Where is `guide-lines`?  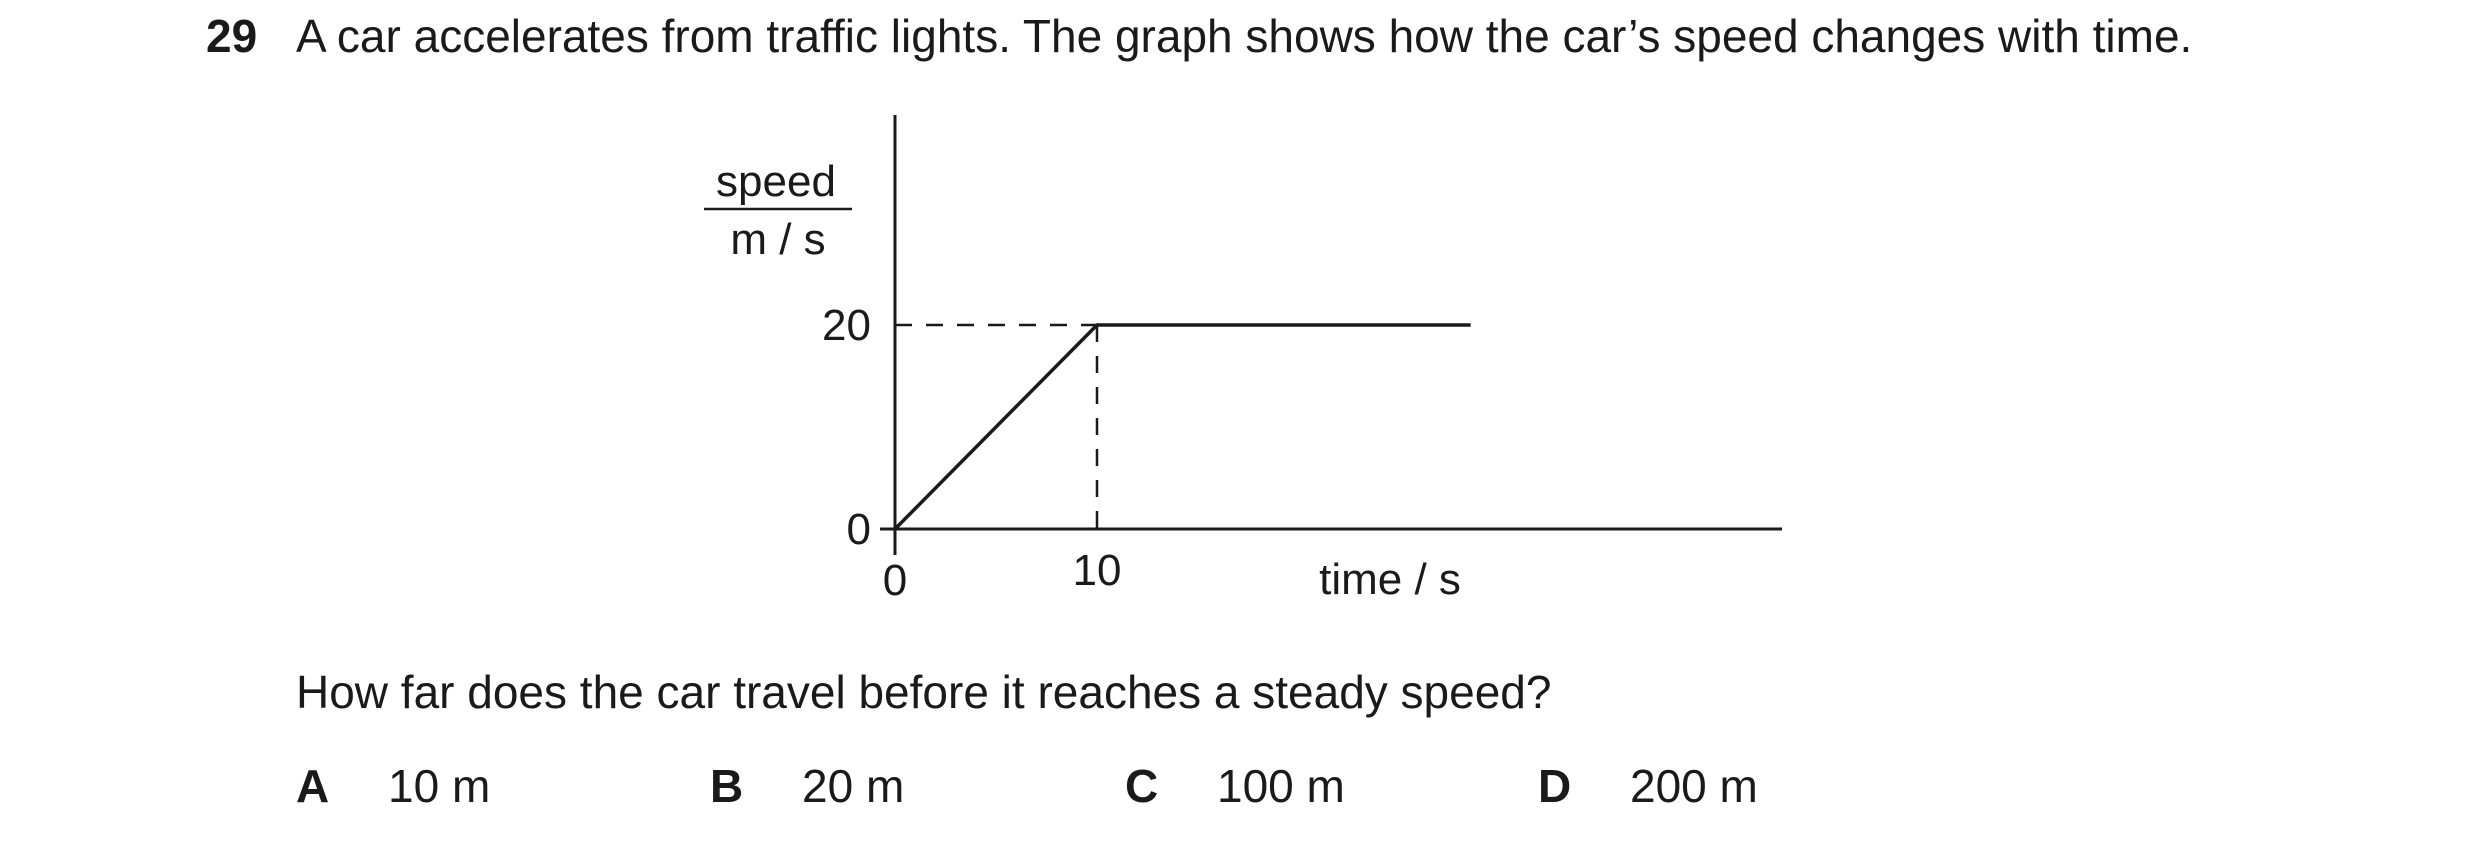
guide-lines is located at coordinates (997, 426).